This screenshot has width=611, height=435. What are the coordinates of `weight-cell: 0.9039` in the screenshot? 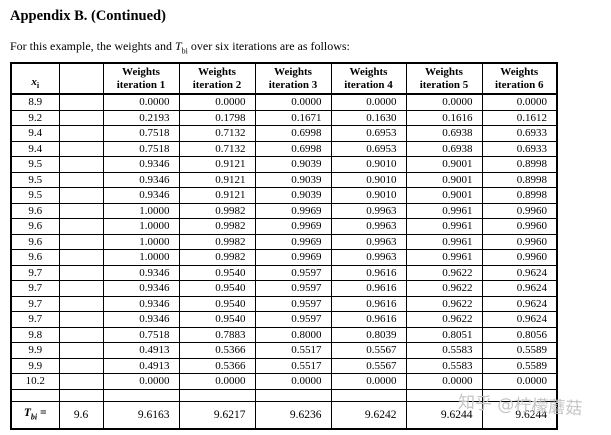 It's located at (293, 195).